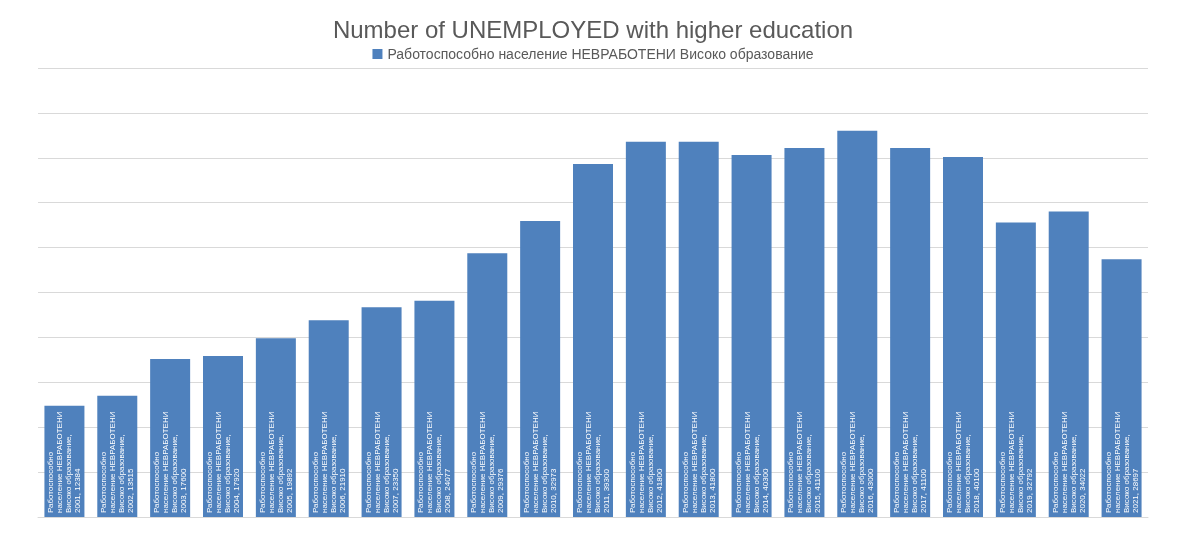 Image resolution: width=1186 pixels, height=535 pixels. I want to click on data-label: Работоспособно население НЕВРАБОТЕНИ Високо образование, 2016, 43000, so click(857, 462).